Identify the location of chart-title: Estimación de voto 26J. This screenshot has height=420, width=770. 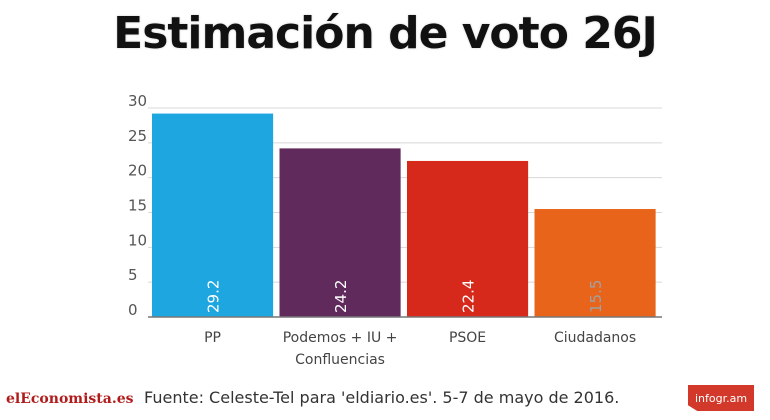
(385, 33).